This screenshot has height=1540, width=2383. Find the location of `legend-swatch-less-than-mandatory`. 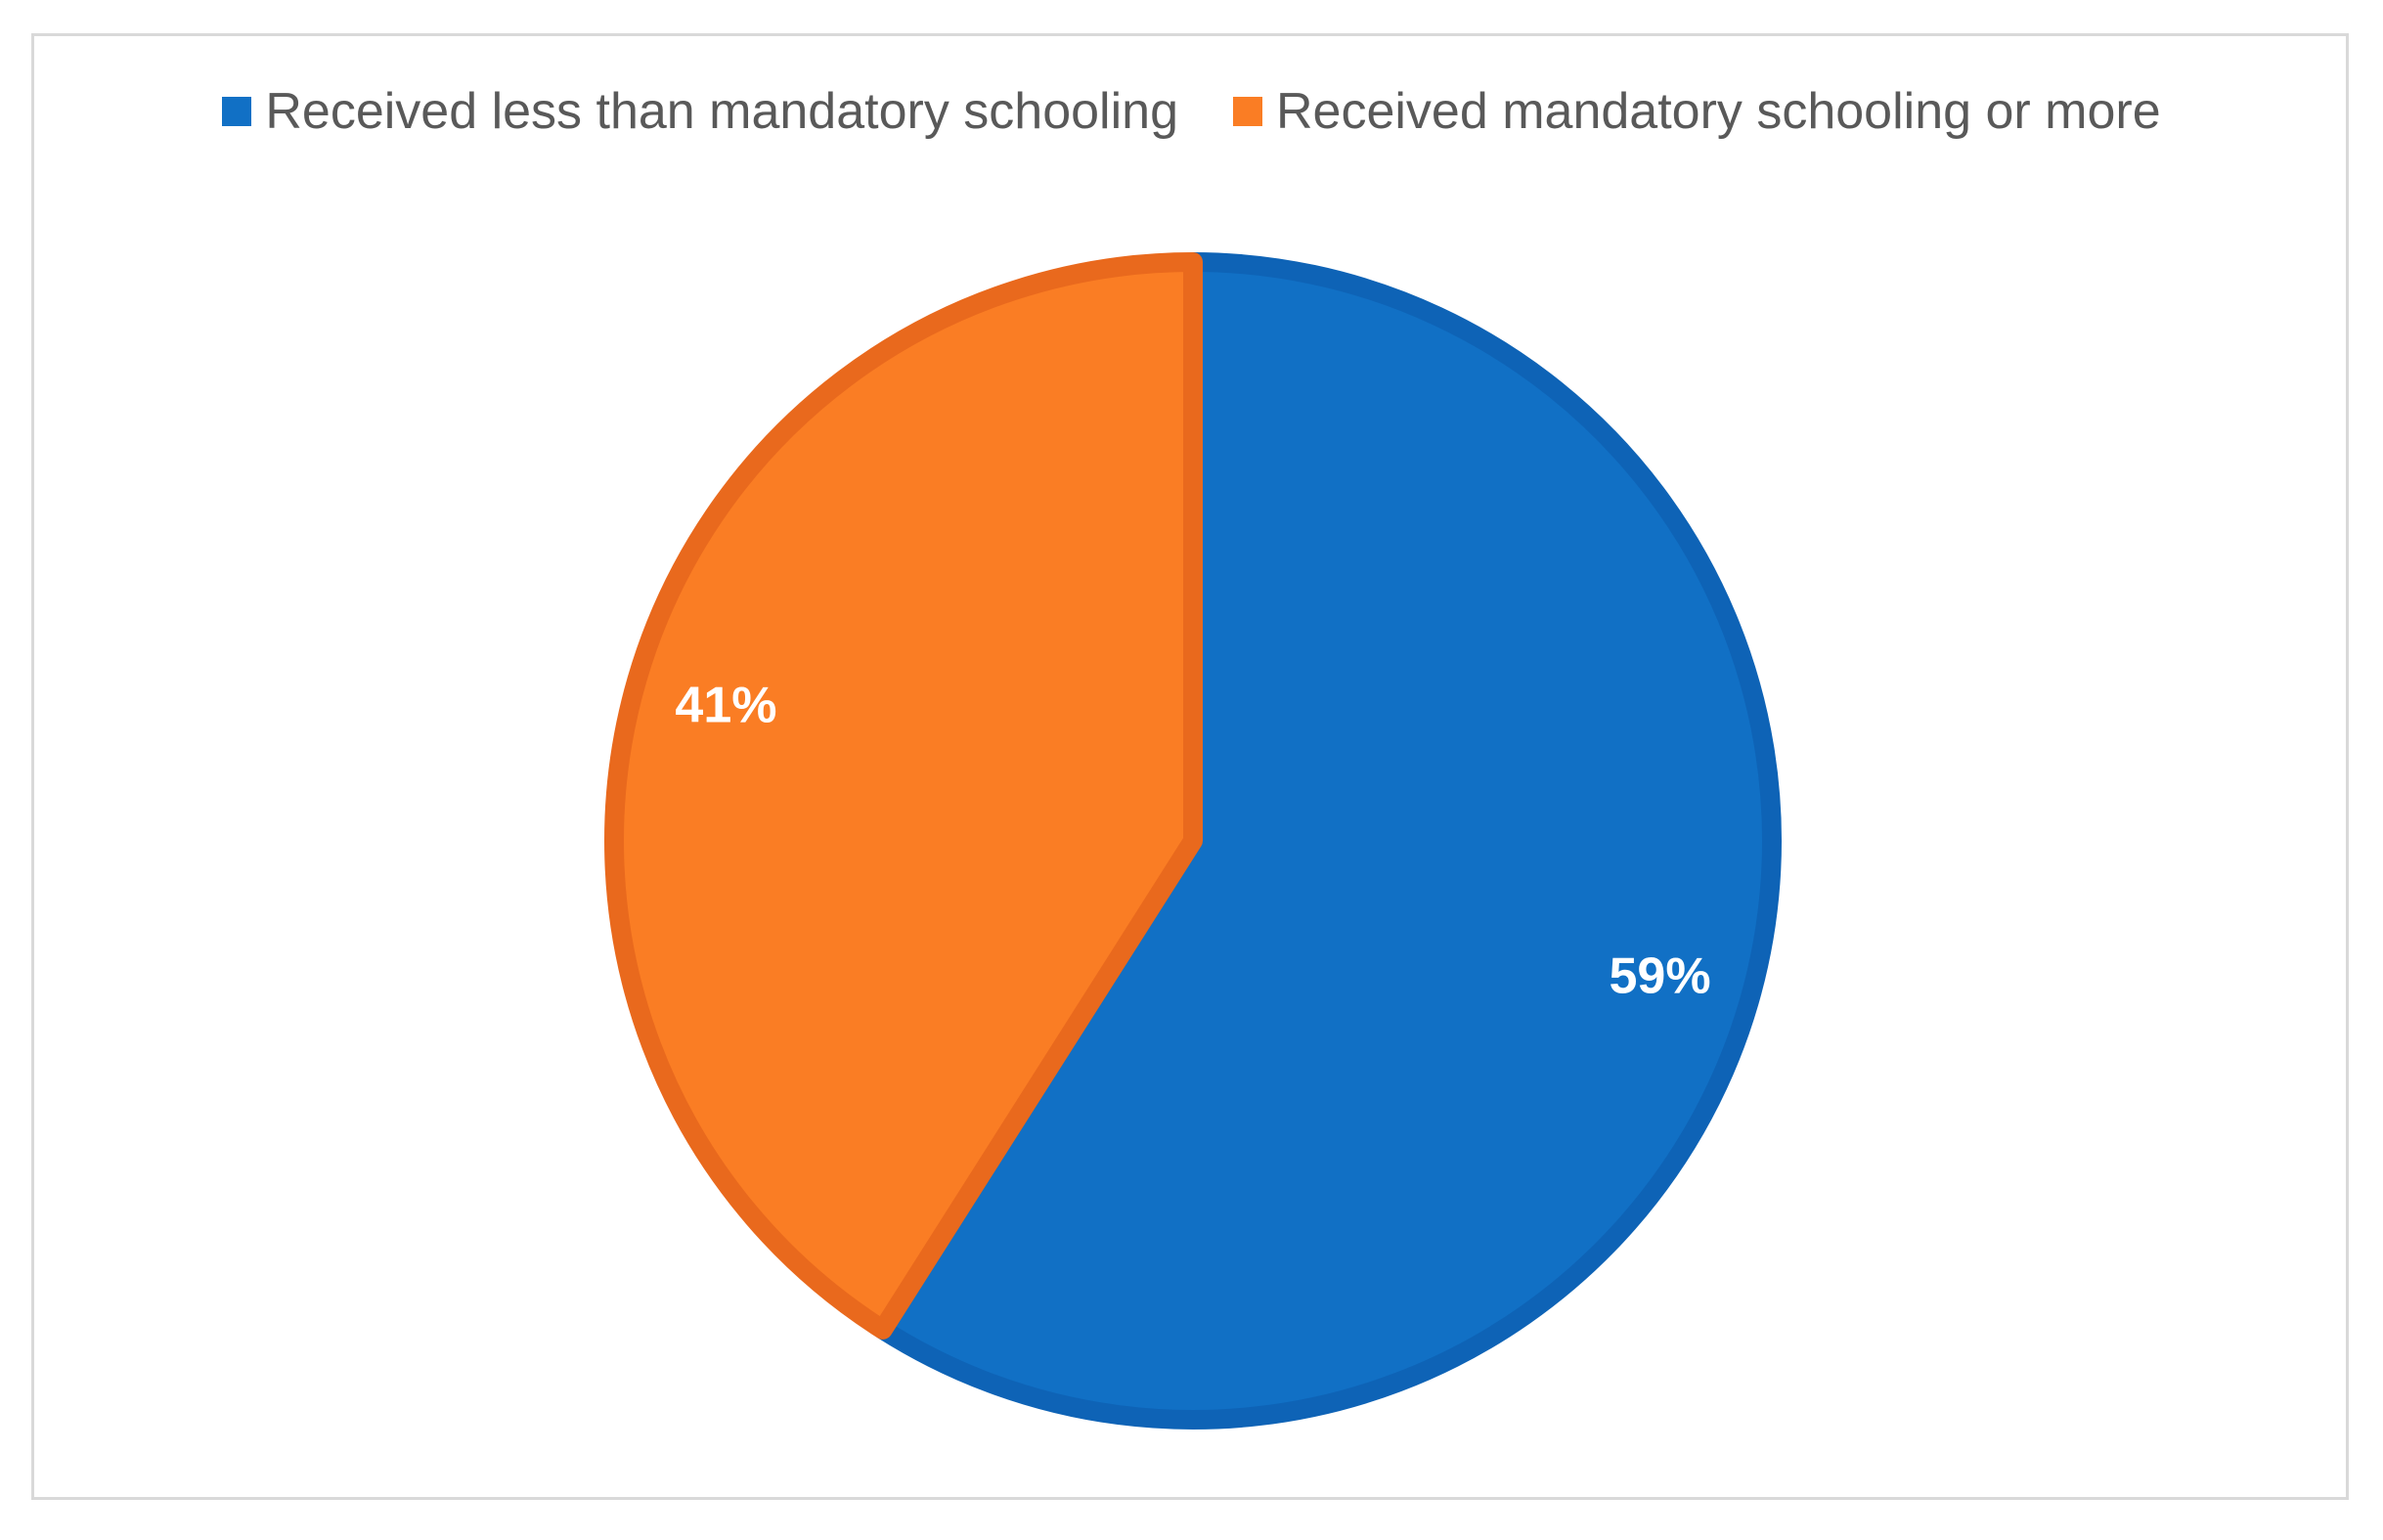

legend-swatch-less-than-mandatory is located at coordinates (237, 111).